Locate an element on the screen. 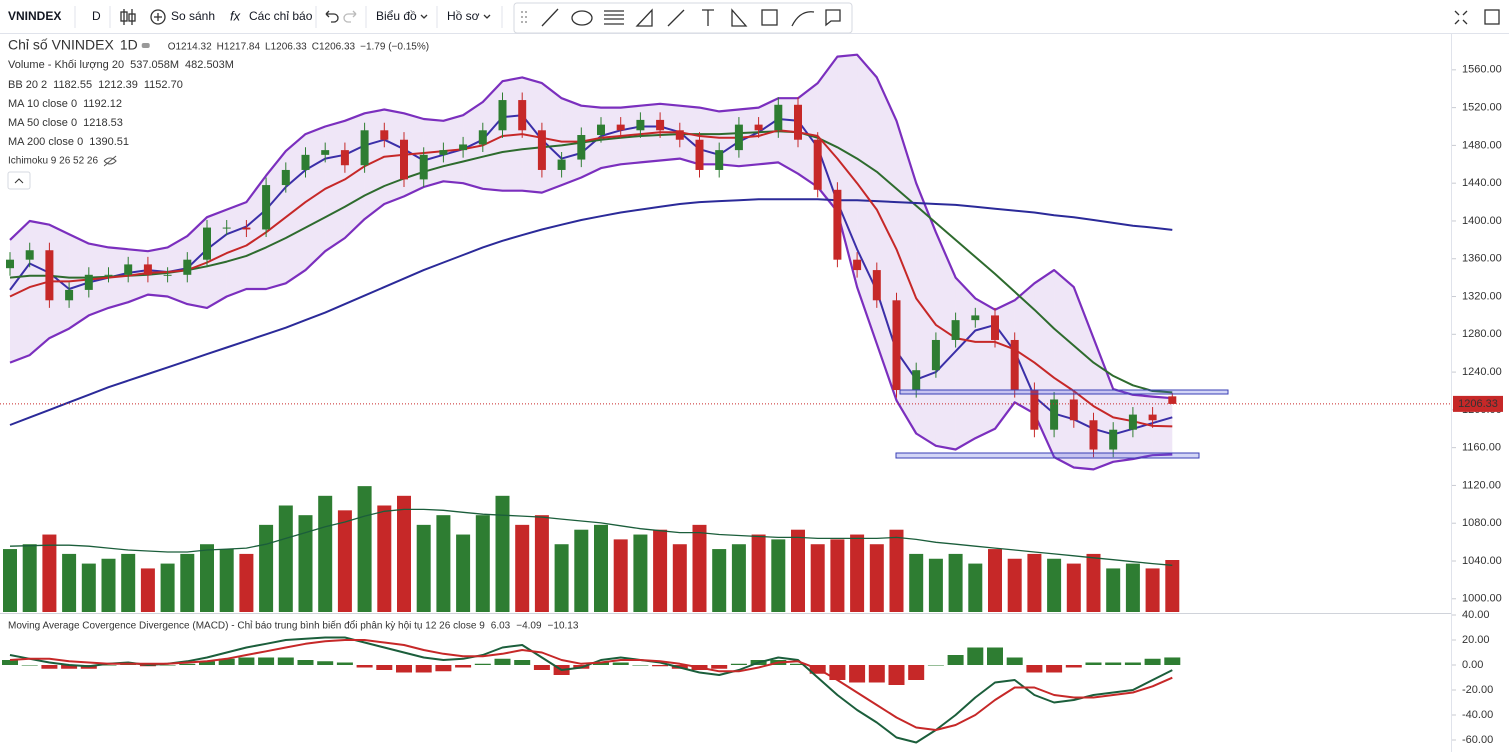  legend-text: −4.09 is located at coordinates (529, 626).